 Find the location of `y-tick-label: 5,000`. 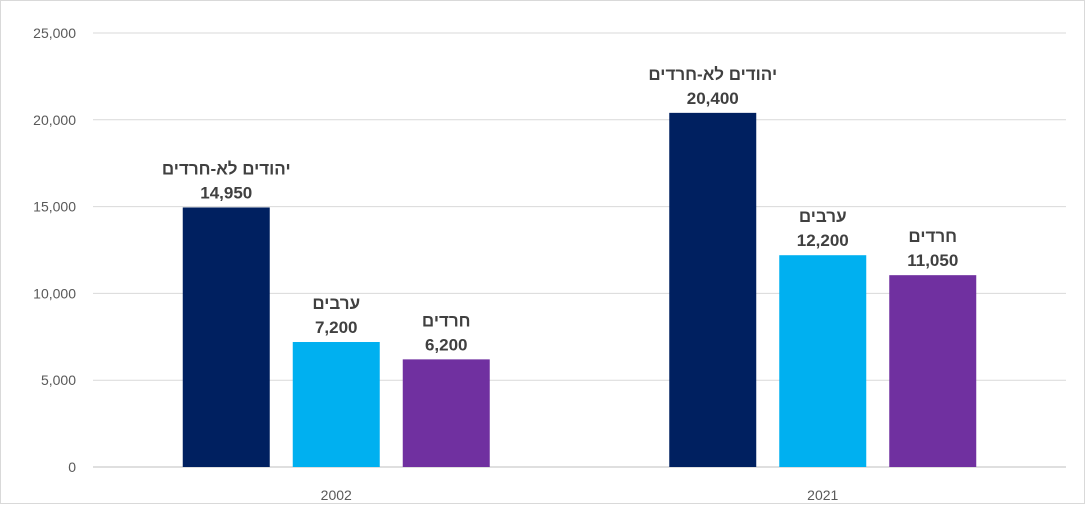

y-tick-label: 5,000 is located at coordinates (58, 380).